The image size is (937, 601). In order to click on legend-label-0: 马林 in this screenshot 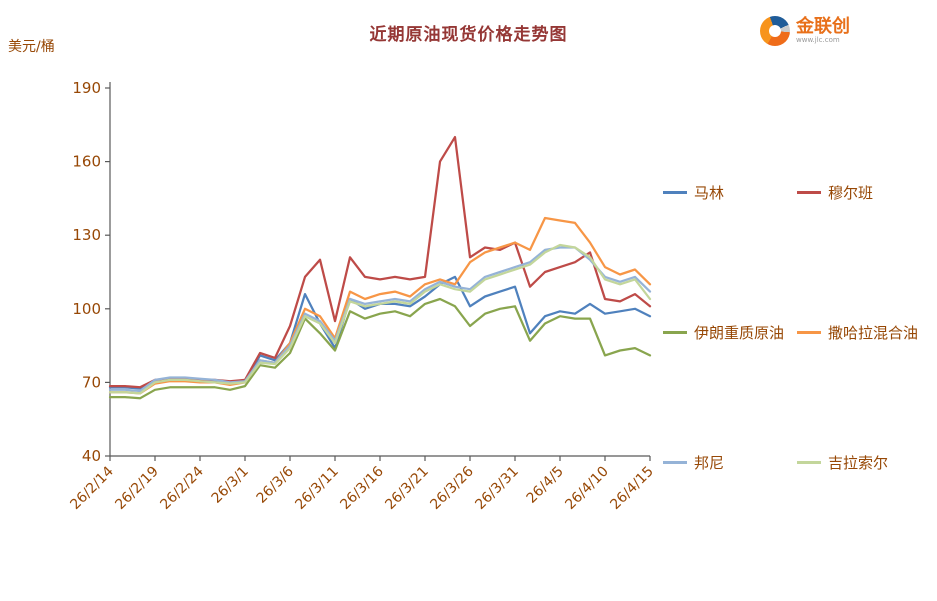, I will do `click(709, 193)`.